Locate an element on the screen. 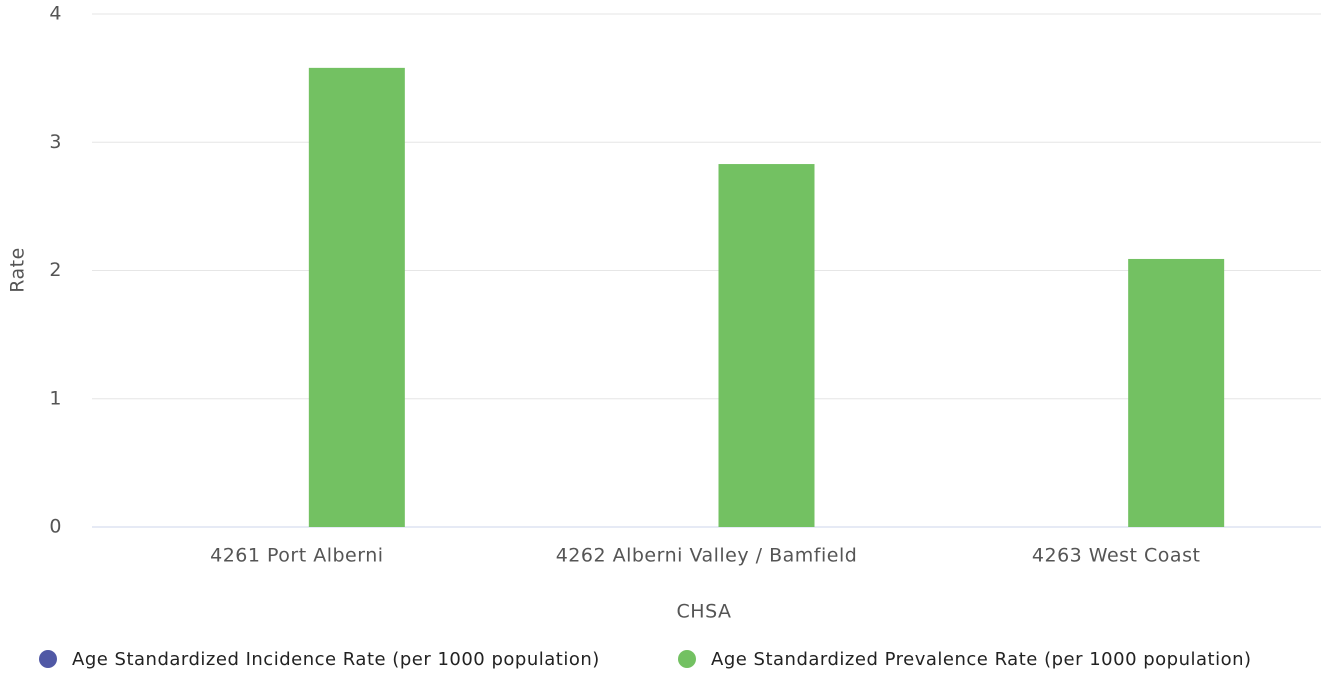 This screenshot has height=675, width=1321. x-tick-label: 4261 Port Alberni is located at coordinates (296, 556).